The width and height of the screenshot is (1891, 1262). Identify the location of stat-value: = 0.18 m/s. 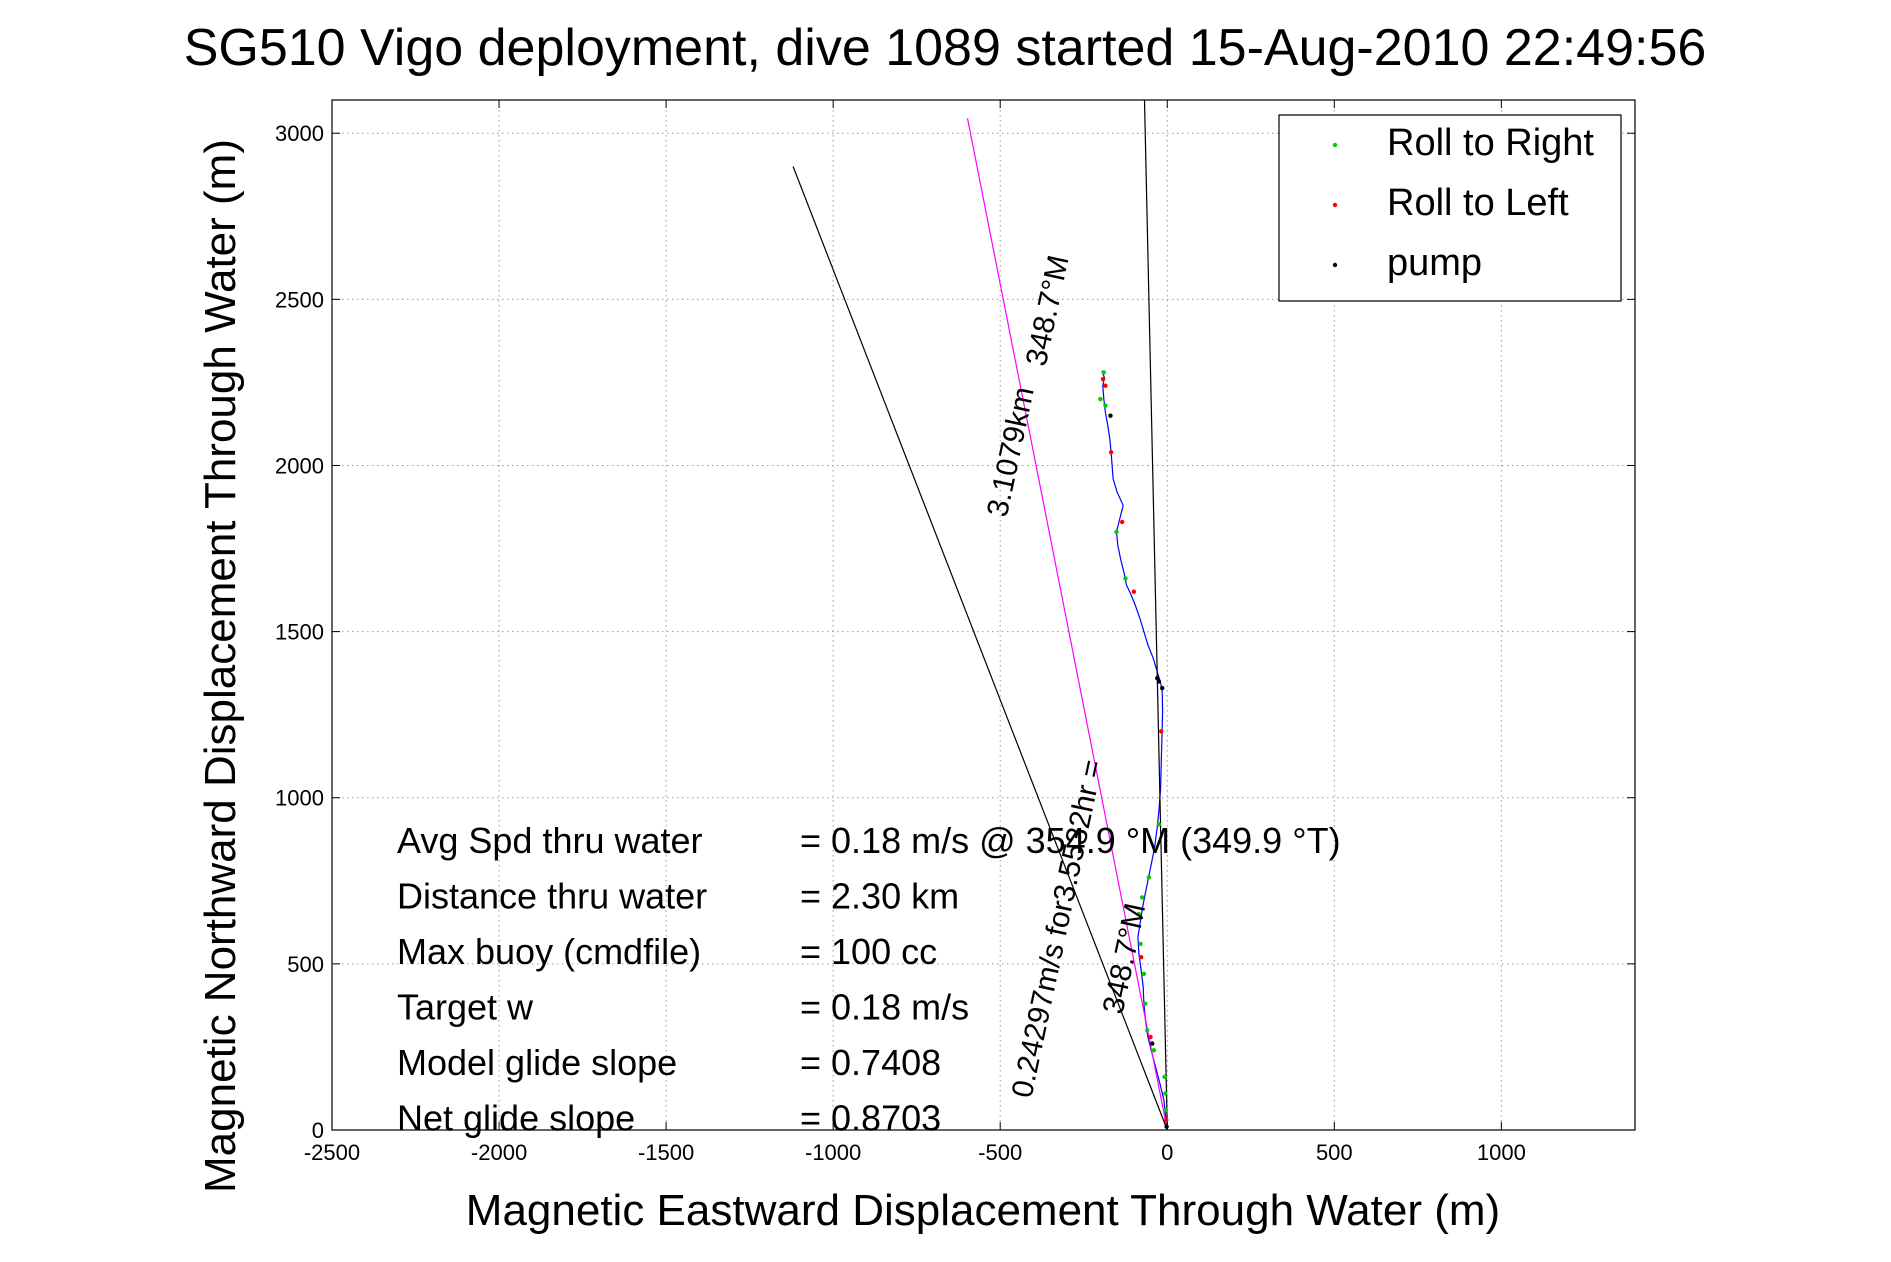
(884, 1007).